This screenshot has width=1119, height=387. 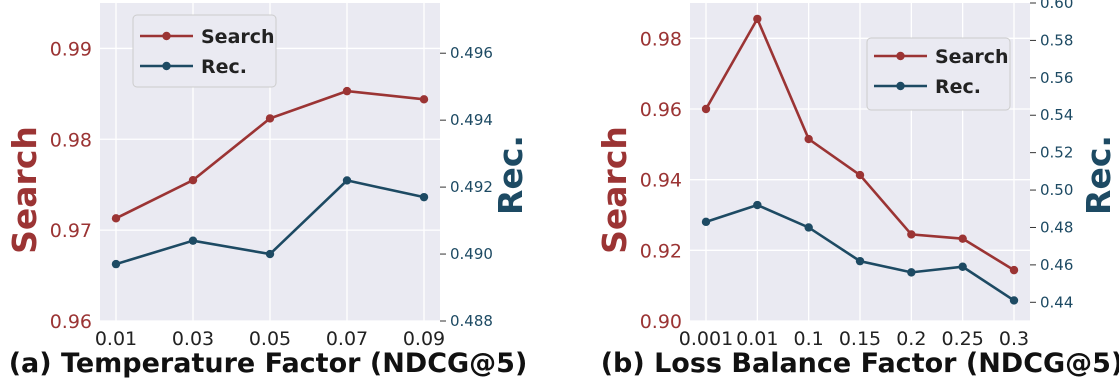 What do you see at coordinates (963, 339) in the screenshot?
I see `x-tick-label: 0.25` at bounding box center [963, 339].